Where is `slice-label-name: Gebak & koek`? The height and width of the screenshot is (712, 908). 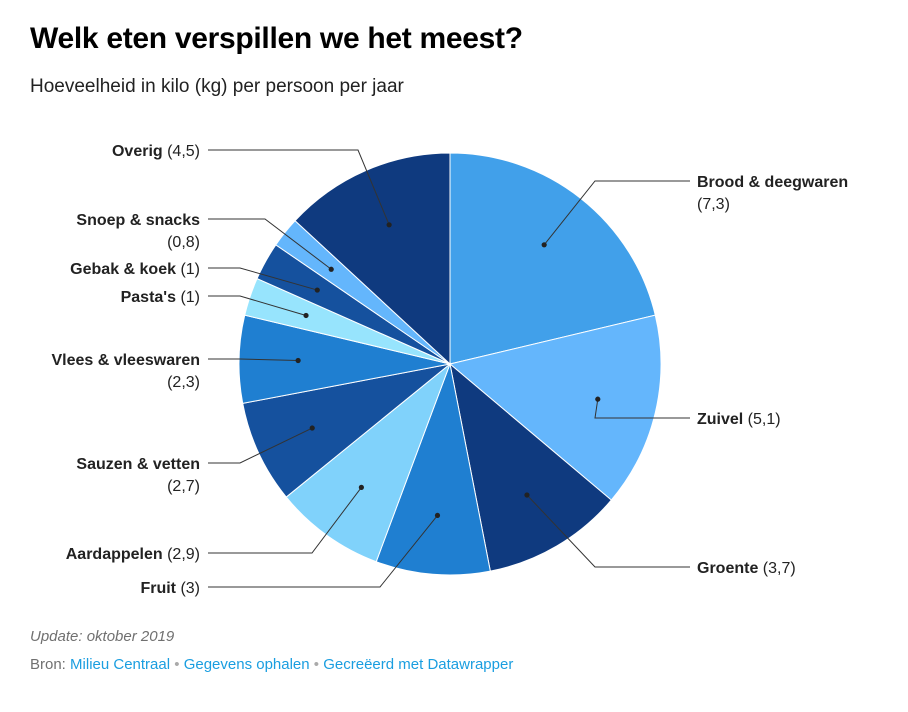 slice-label-name: Gebak & koek is located at coordinates (123, 269).